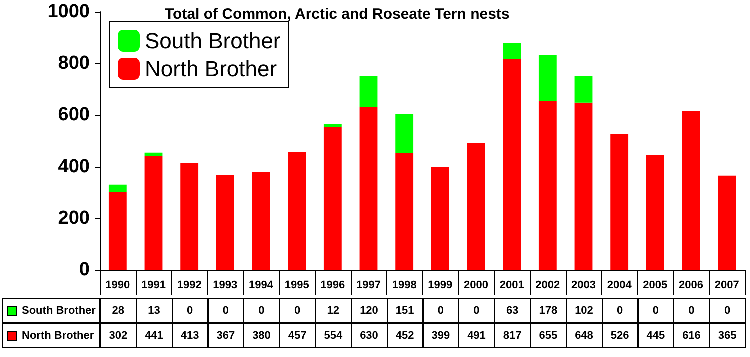 This screenshot has width=750, height=357. I want to click on data-label: 365, so click(727, 335).